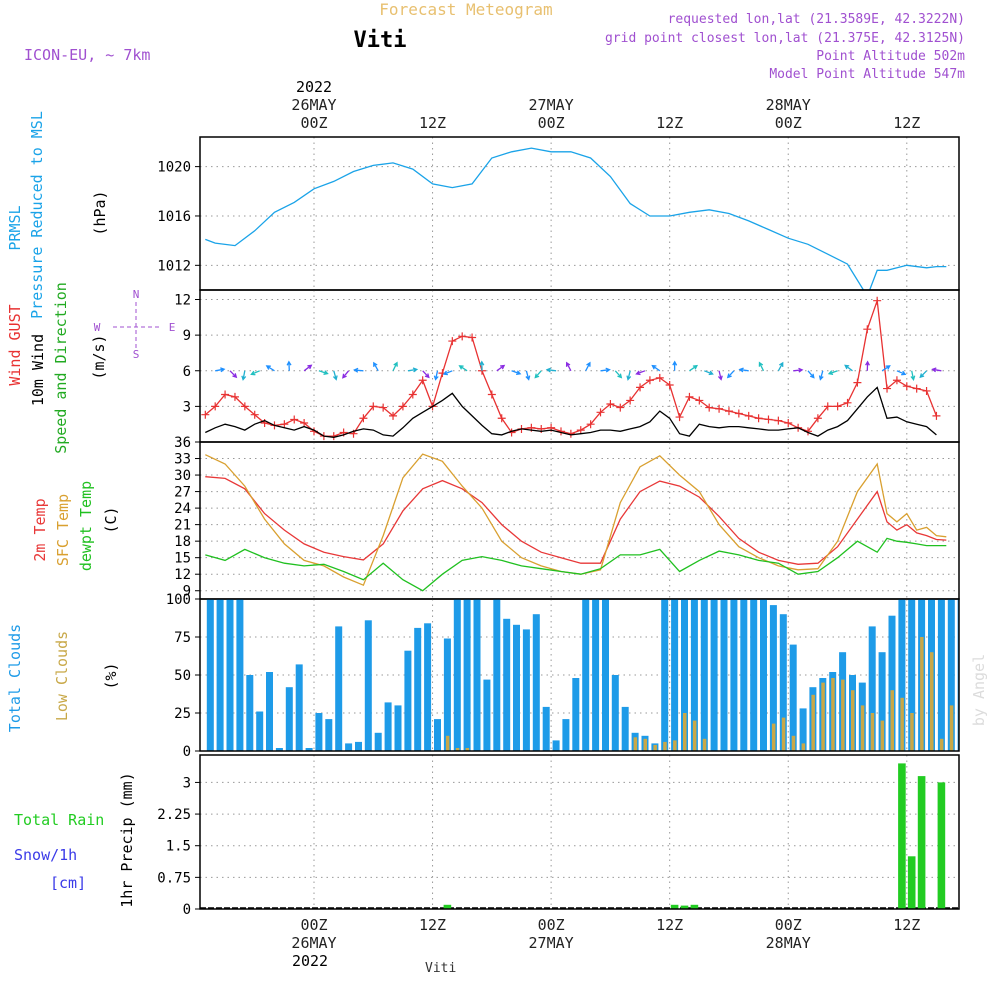 Image resolution: width=1000 pixels, height=1004 pixels. I want to click on clouds-label-low: Low Clouds, so click(62, 676).